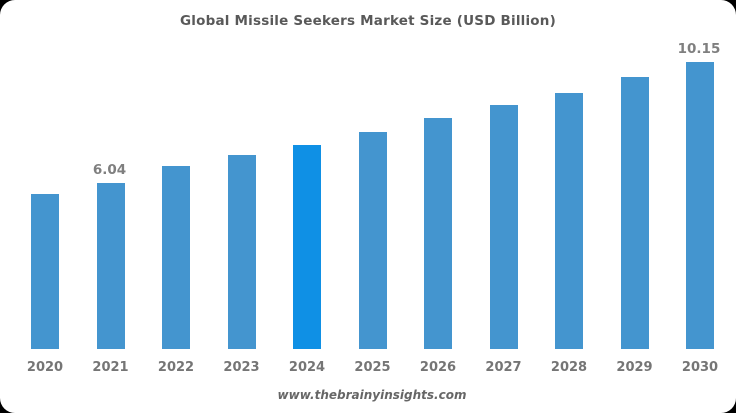  What do you see at coordinates (372, 395) in the screenshot?
I see `watermark-url: www.thebrainyinsights.com` at bounding box center [372, 395].